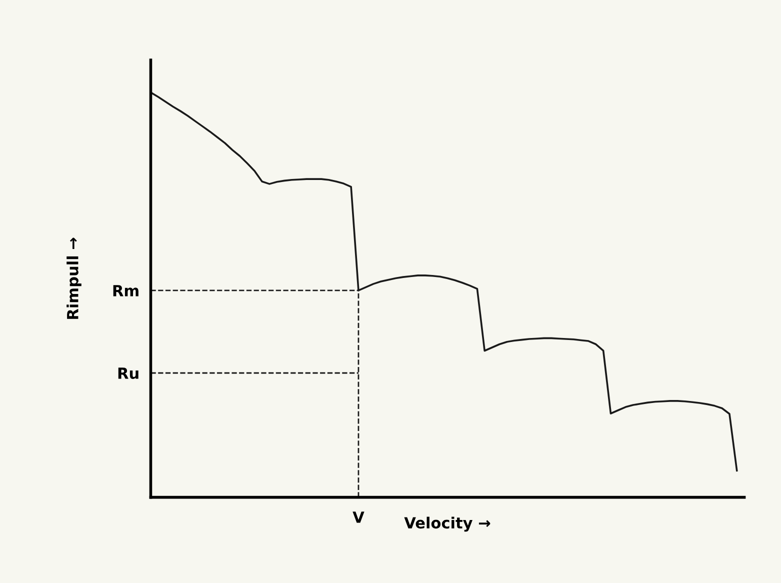 The image size is (781, 583). I want to click on ref-line-label: Ru, so click(128, 374).